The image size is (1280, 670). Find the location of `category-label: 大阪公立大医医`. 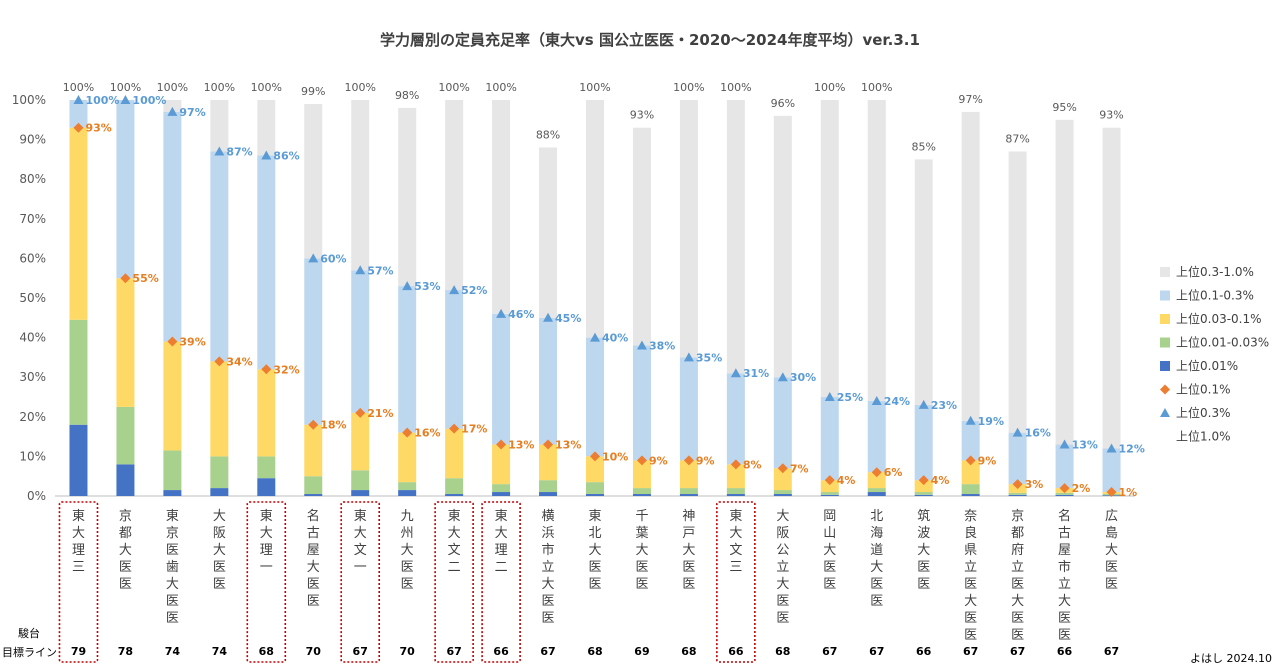

category-label: 大阪公立大医医 is located at coordinates (782, 567).